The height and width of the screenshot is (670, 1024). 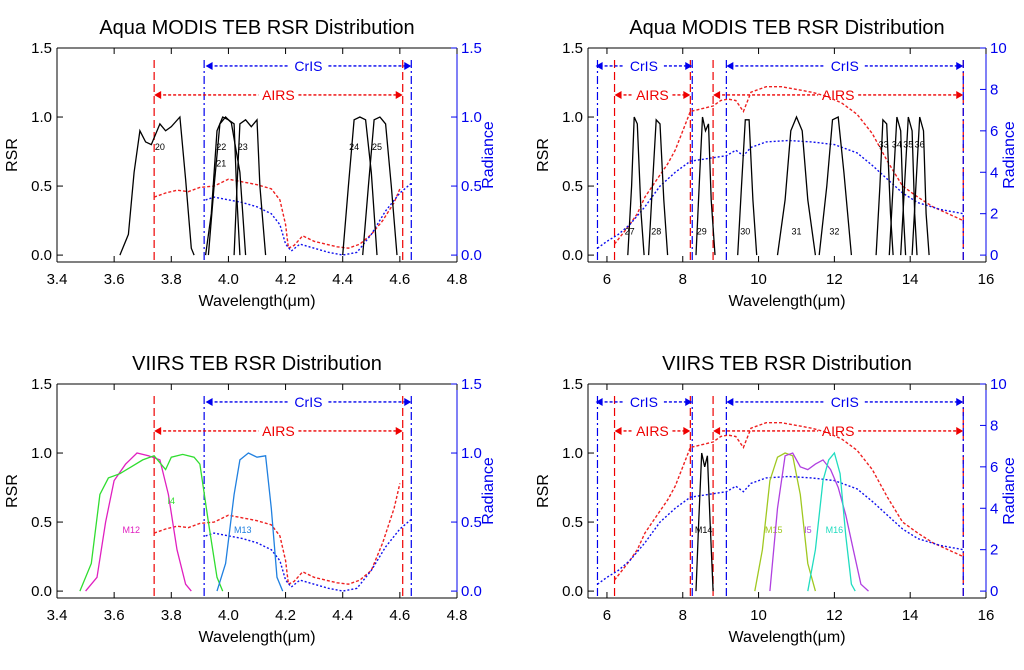 What do you see at coordinates (250, 522) in the screenshot?
I see `band-m13` at bounding box center [250, 522].